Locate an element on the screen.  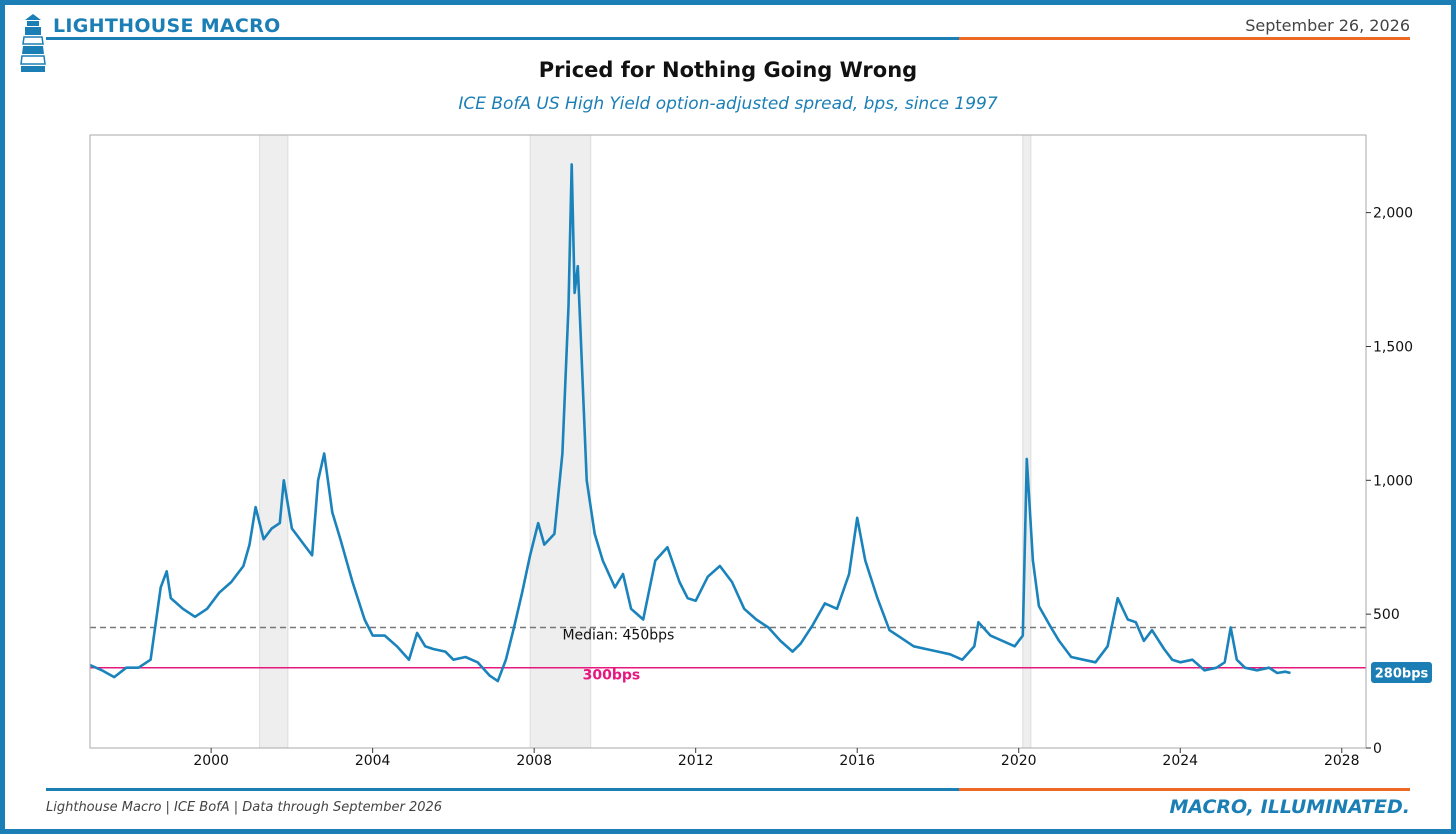
x-tick-label: 2008 is located at coordinates (534, 761).